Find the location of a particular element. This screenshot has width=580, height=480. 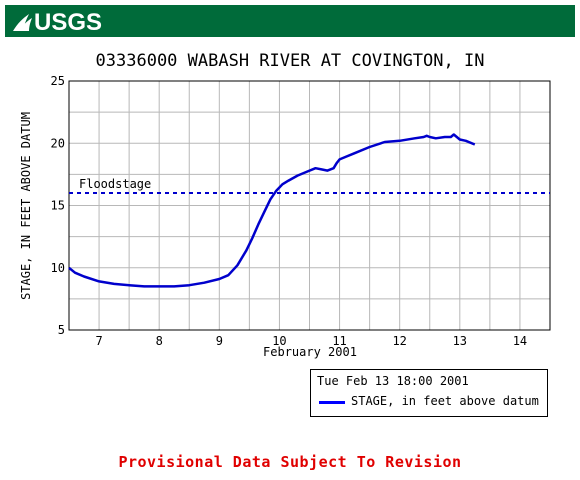

x-tick-label: 13 is located at coordinates (460, 341).